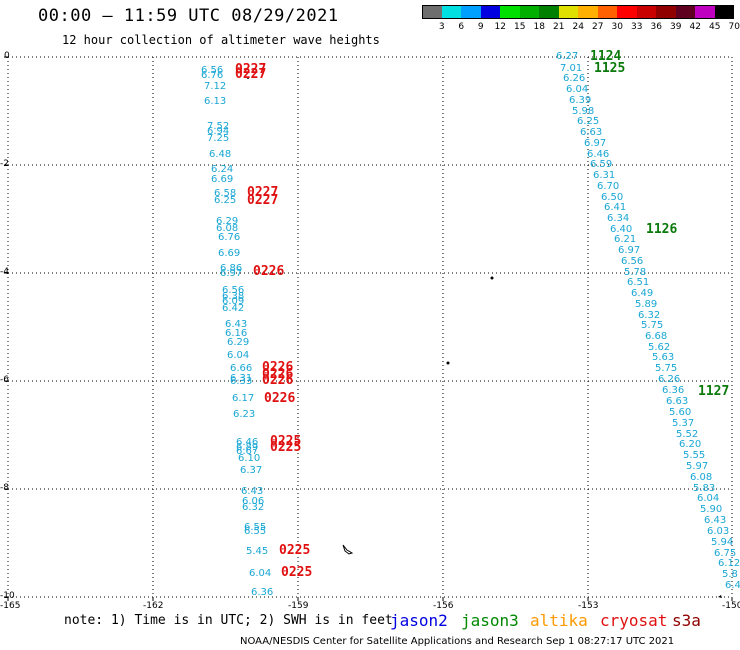 This screenshot has height=650, width=740. Describe the element at coordinates (659, 347) in the screenshot. I see `swh-value: 5.62` at that location.